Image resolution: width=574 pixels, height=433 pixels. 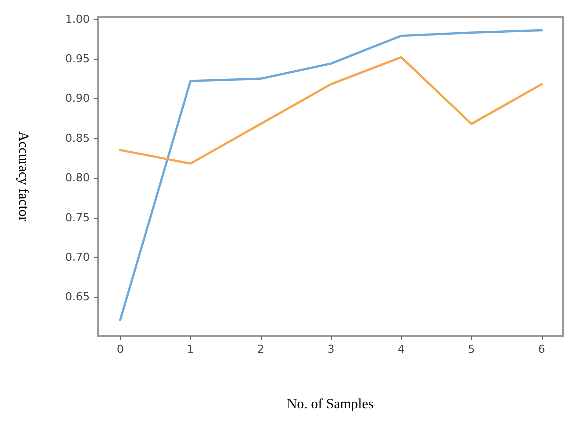 I want to click on y-tick-label: 0.85, so click(x=78, y=138).